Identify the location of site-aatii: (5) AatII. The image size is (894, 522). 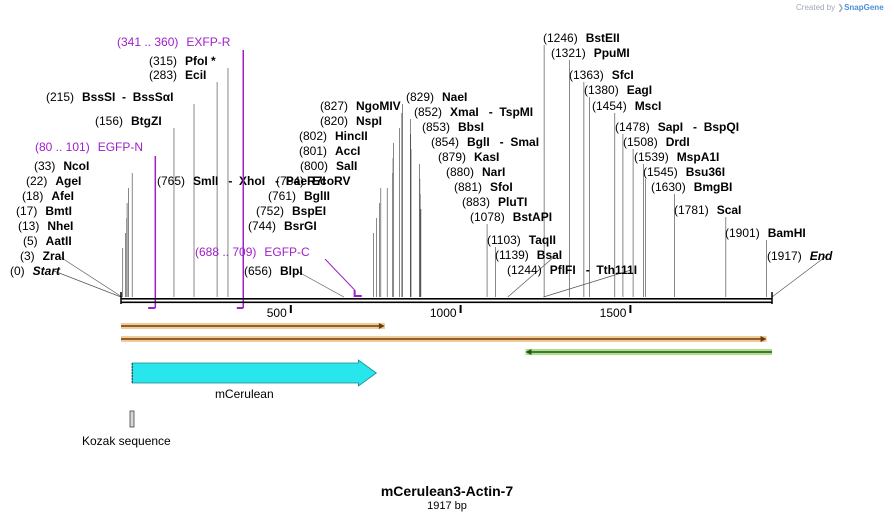
(47, 241).